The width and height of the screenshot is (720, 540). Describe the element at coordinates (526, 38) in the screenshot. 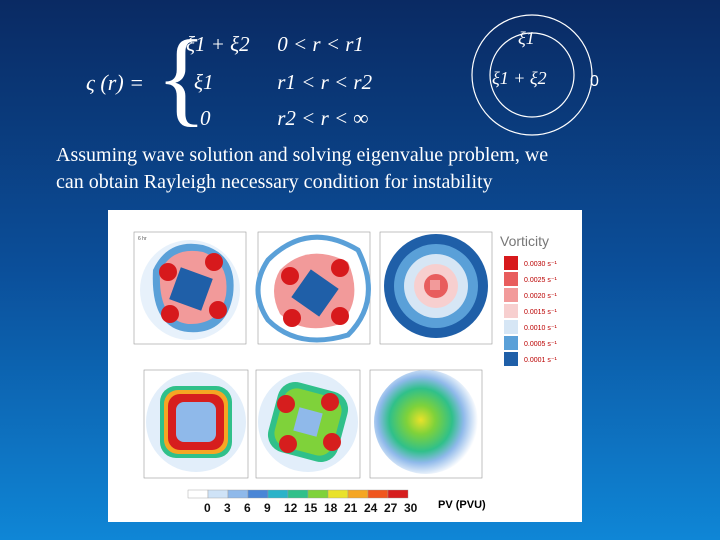

I see `outer-label: ξ1` at that location.